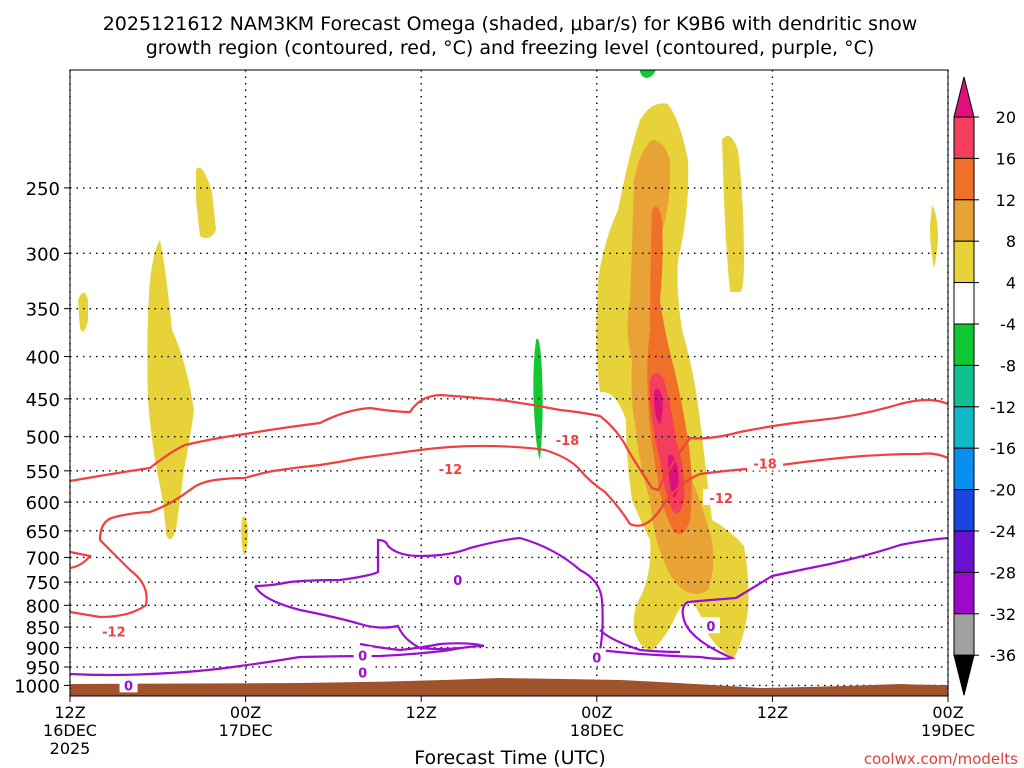 The height and width of the screenshot is (768, 1024). What do you see at coordinates (601, 598) in the screenshot?
I see `contour-0-loop` at bounding box center [601, 598].